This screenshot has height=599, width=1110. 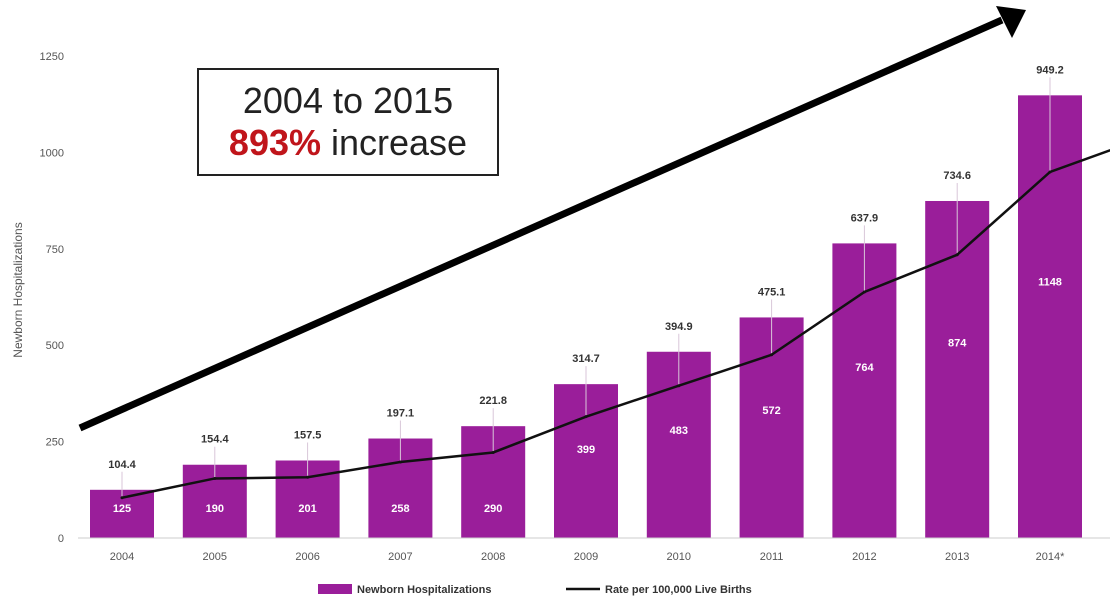 What do you see at coordinates (55, 346) in the screenshot?
I see `y-tick-label: 500` at bounding box center [55, 346].